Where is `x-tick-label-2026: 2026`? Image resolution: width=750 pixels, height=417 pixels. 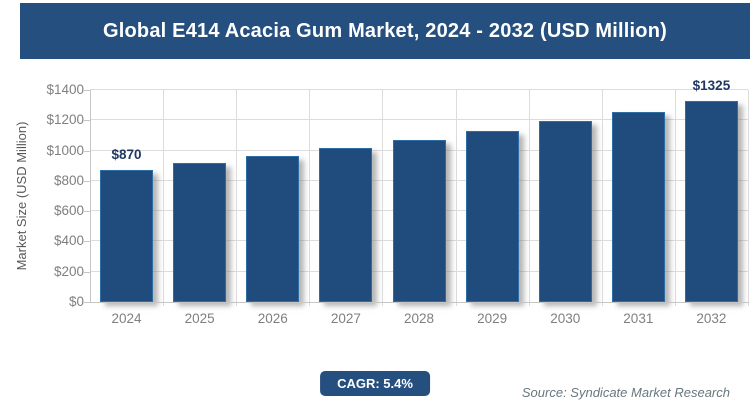
x-tick-label-2026: 2026 is located at coordinates (272, 318).